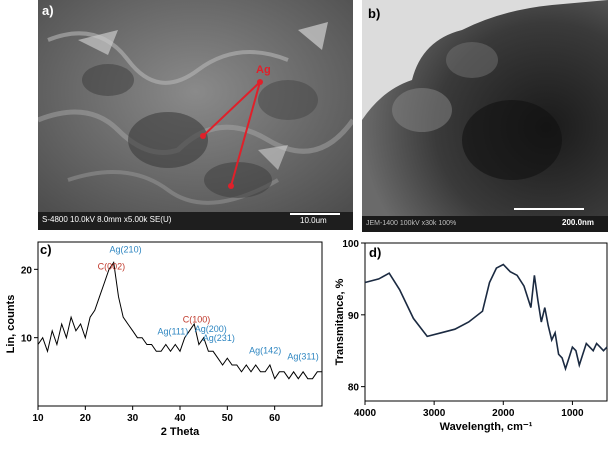  I want to click on x-tick-label: 50, so click(228, 418).